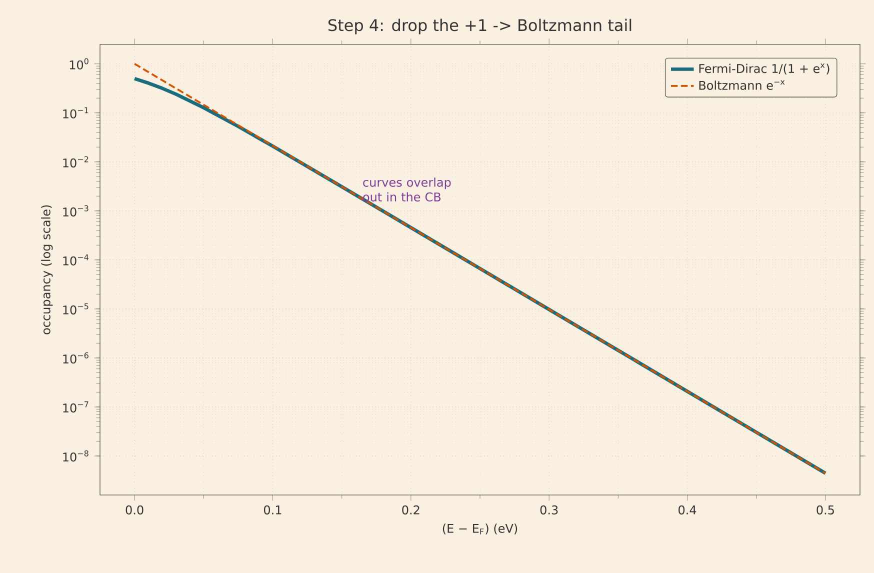 The width and height of the screenshot is (874, 573). What do you see at coordinates (480, 26) in the screenshot?
I see `chart-title: Step 4: drop the +1 -> Boltzmann tail` at bounding box center [480, 26].